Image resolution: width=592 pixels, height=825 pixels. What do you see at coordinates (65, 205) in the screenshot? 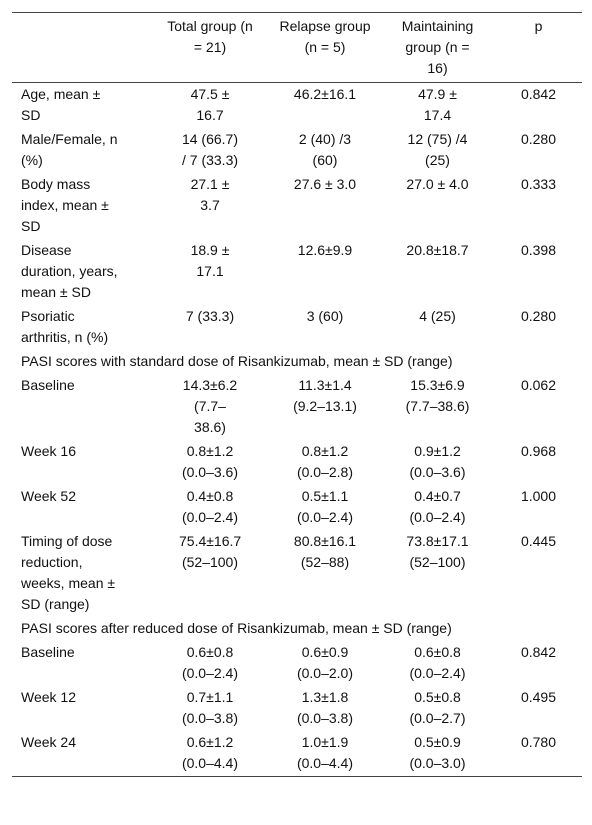
I see `row-label: Body mass index, mean ± SD` at bounding box center [65, 205].